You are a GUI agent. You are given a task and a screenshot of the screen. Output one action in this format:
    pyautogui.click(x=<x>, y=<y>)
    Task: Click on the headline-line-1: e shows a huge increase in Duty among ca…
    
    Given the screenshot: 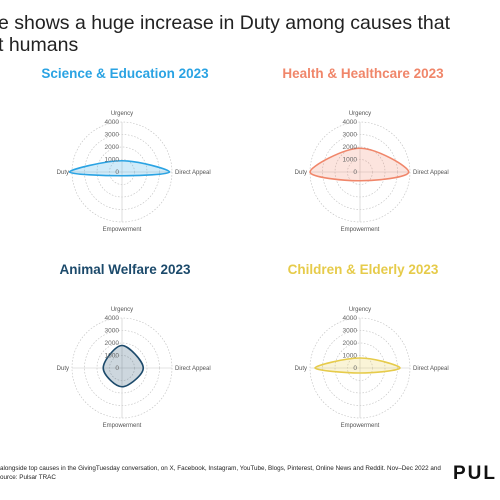 What is the action you would take?
    pyautogui.click(x=225, y=23)
    